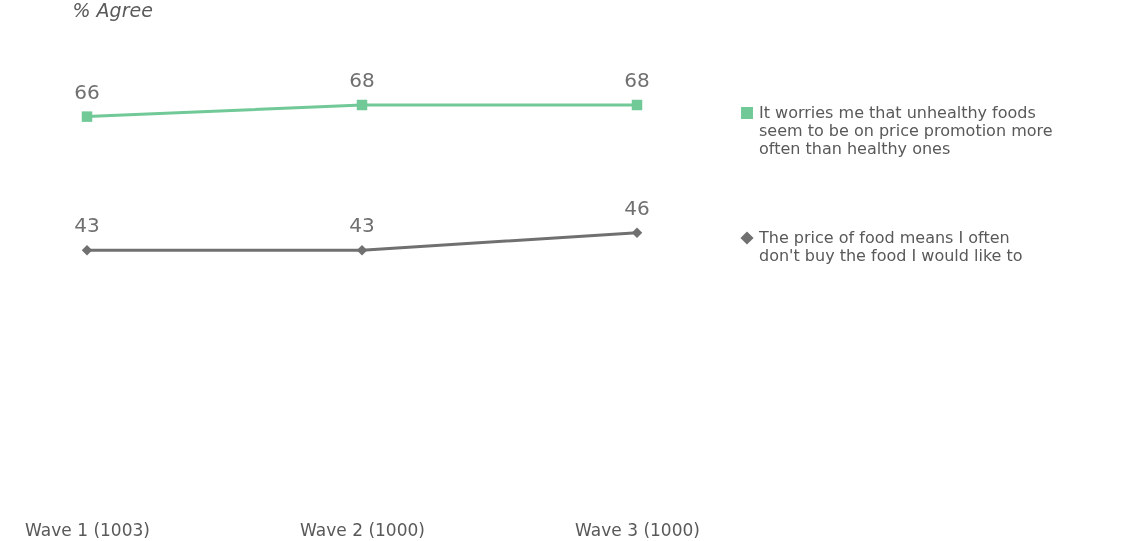  I want to click on data-label: 46, so click(637, 207).